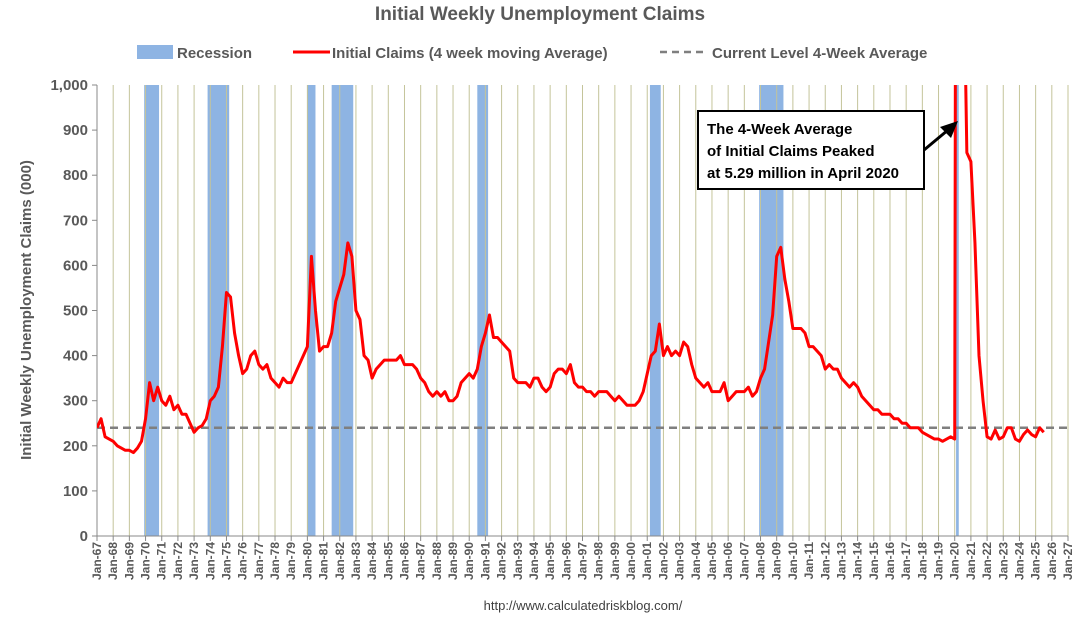 The width and height of the screenshot is (1082, 628). Describe the element at coordinates (324, 561) in the screenshot. I see `x-tick-label: Jan-81` at that location.